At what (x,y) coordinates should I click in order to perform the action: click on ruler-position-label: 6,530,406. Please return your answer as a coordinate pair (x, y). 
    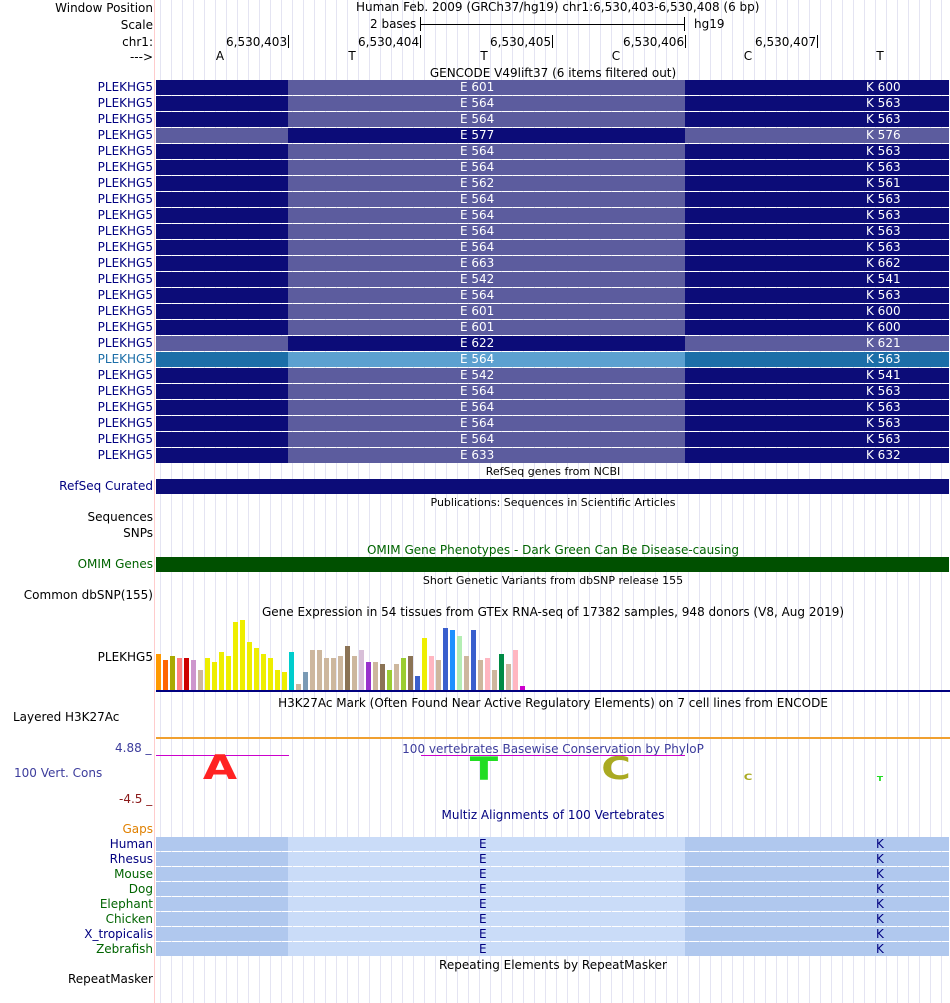
    Looking at the image, I should click on (654, 42).